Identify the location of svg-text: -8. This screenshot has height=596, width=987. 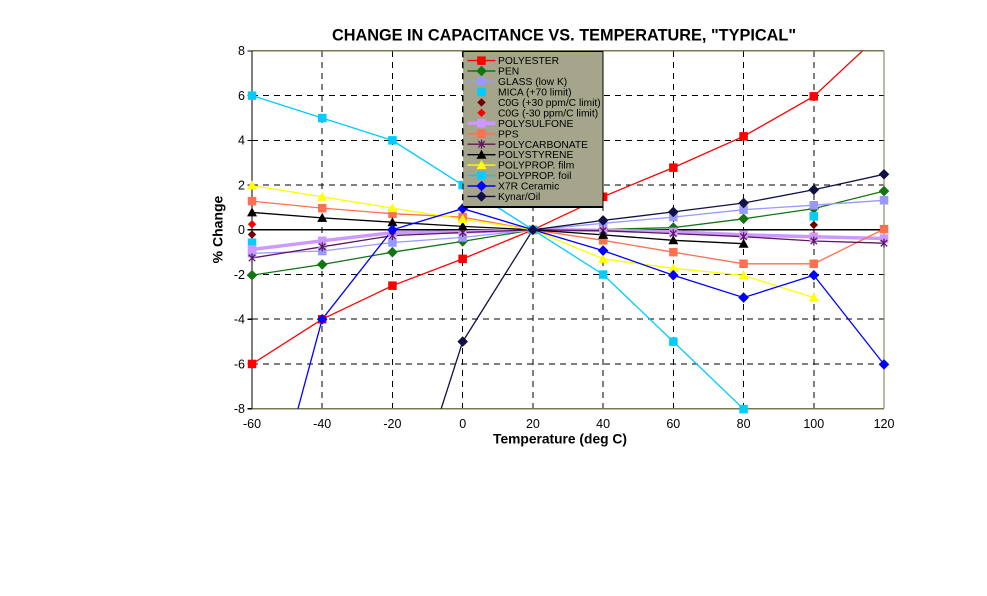
(239, 409).